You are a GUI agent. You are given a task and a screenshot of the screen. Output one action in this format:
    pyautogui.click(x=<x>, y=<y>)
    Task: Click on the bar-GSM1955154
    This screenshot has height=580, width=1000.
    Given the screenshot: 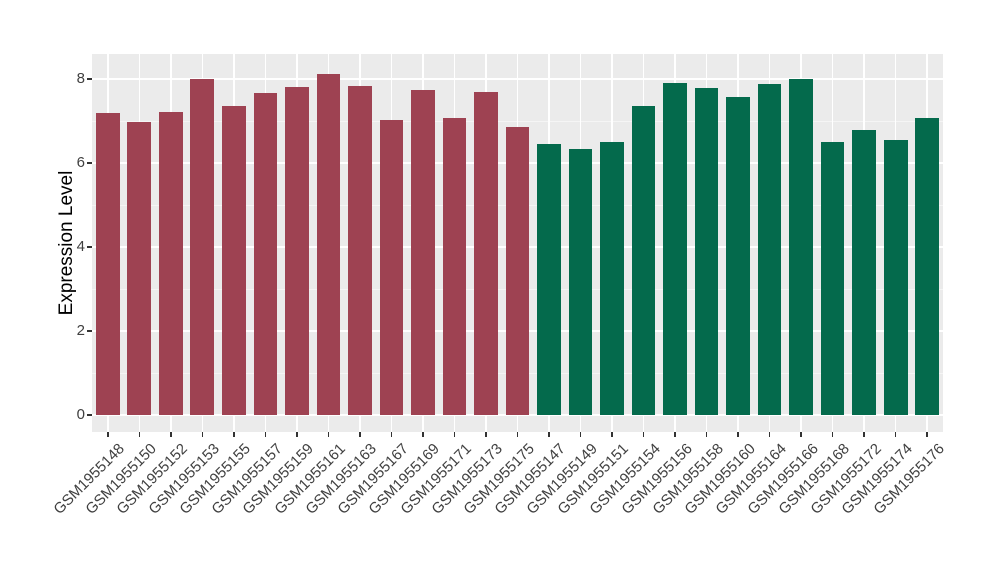 What is the action you would take?
    pyautogui.click(x=643, y=260)
    